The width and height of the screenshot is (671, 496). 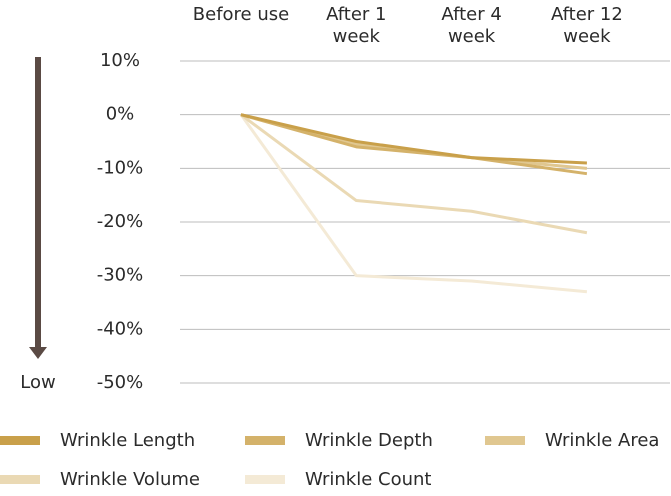 What do you see at coordinates (368, 479) in the screenshot?
I see `legend-label: Wrinkle Count` at bounding box center [368, 479].